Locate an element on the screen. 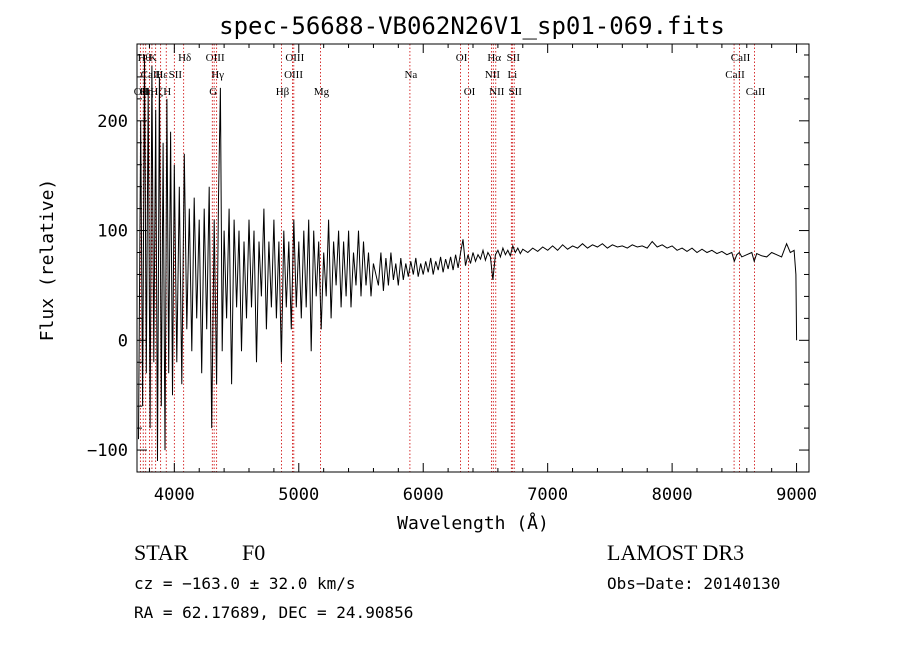 This screenshot has width=900, height=649. line-marker-label: Hδ is located at coordinates (184, 58).